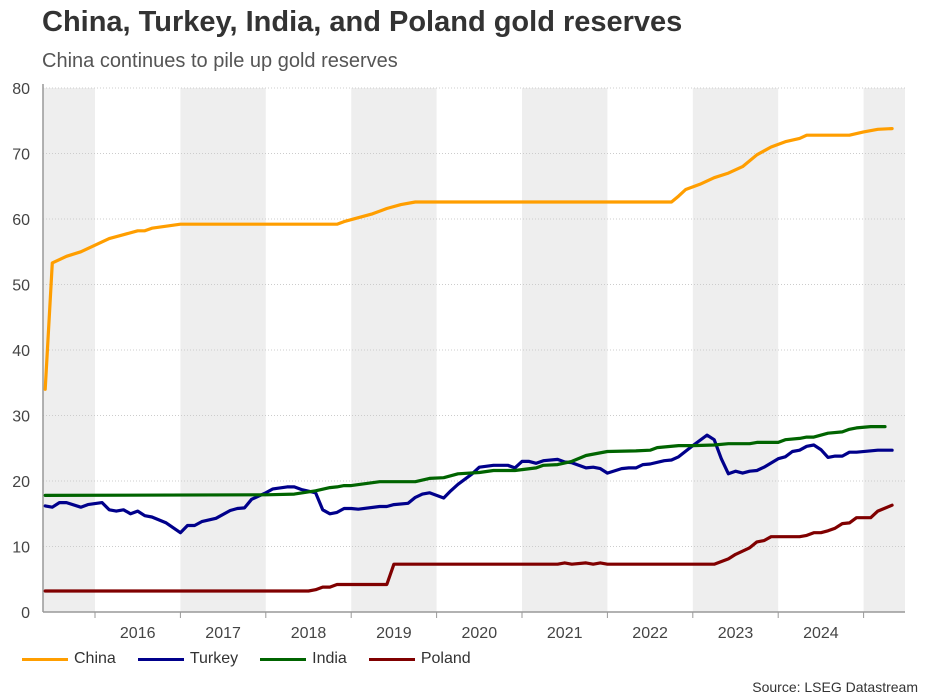 This screenshot has height=698, width=930. Describe the element at coordinates (138, 633) in the screenshot. I see `x-tick-label: 2016` at that location.